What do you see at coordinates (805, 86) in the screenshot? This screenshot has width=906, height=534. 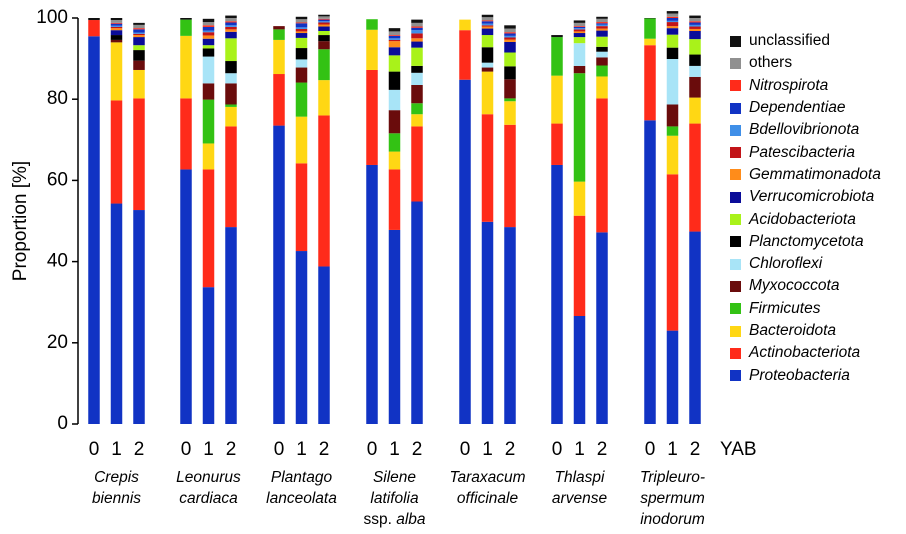 I see `legend-item: Nitrospirota` at bounding box center [805, 86].